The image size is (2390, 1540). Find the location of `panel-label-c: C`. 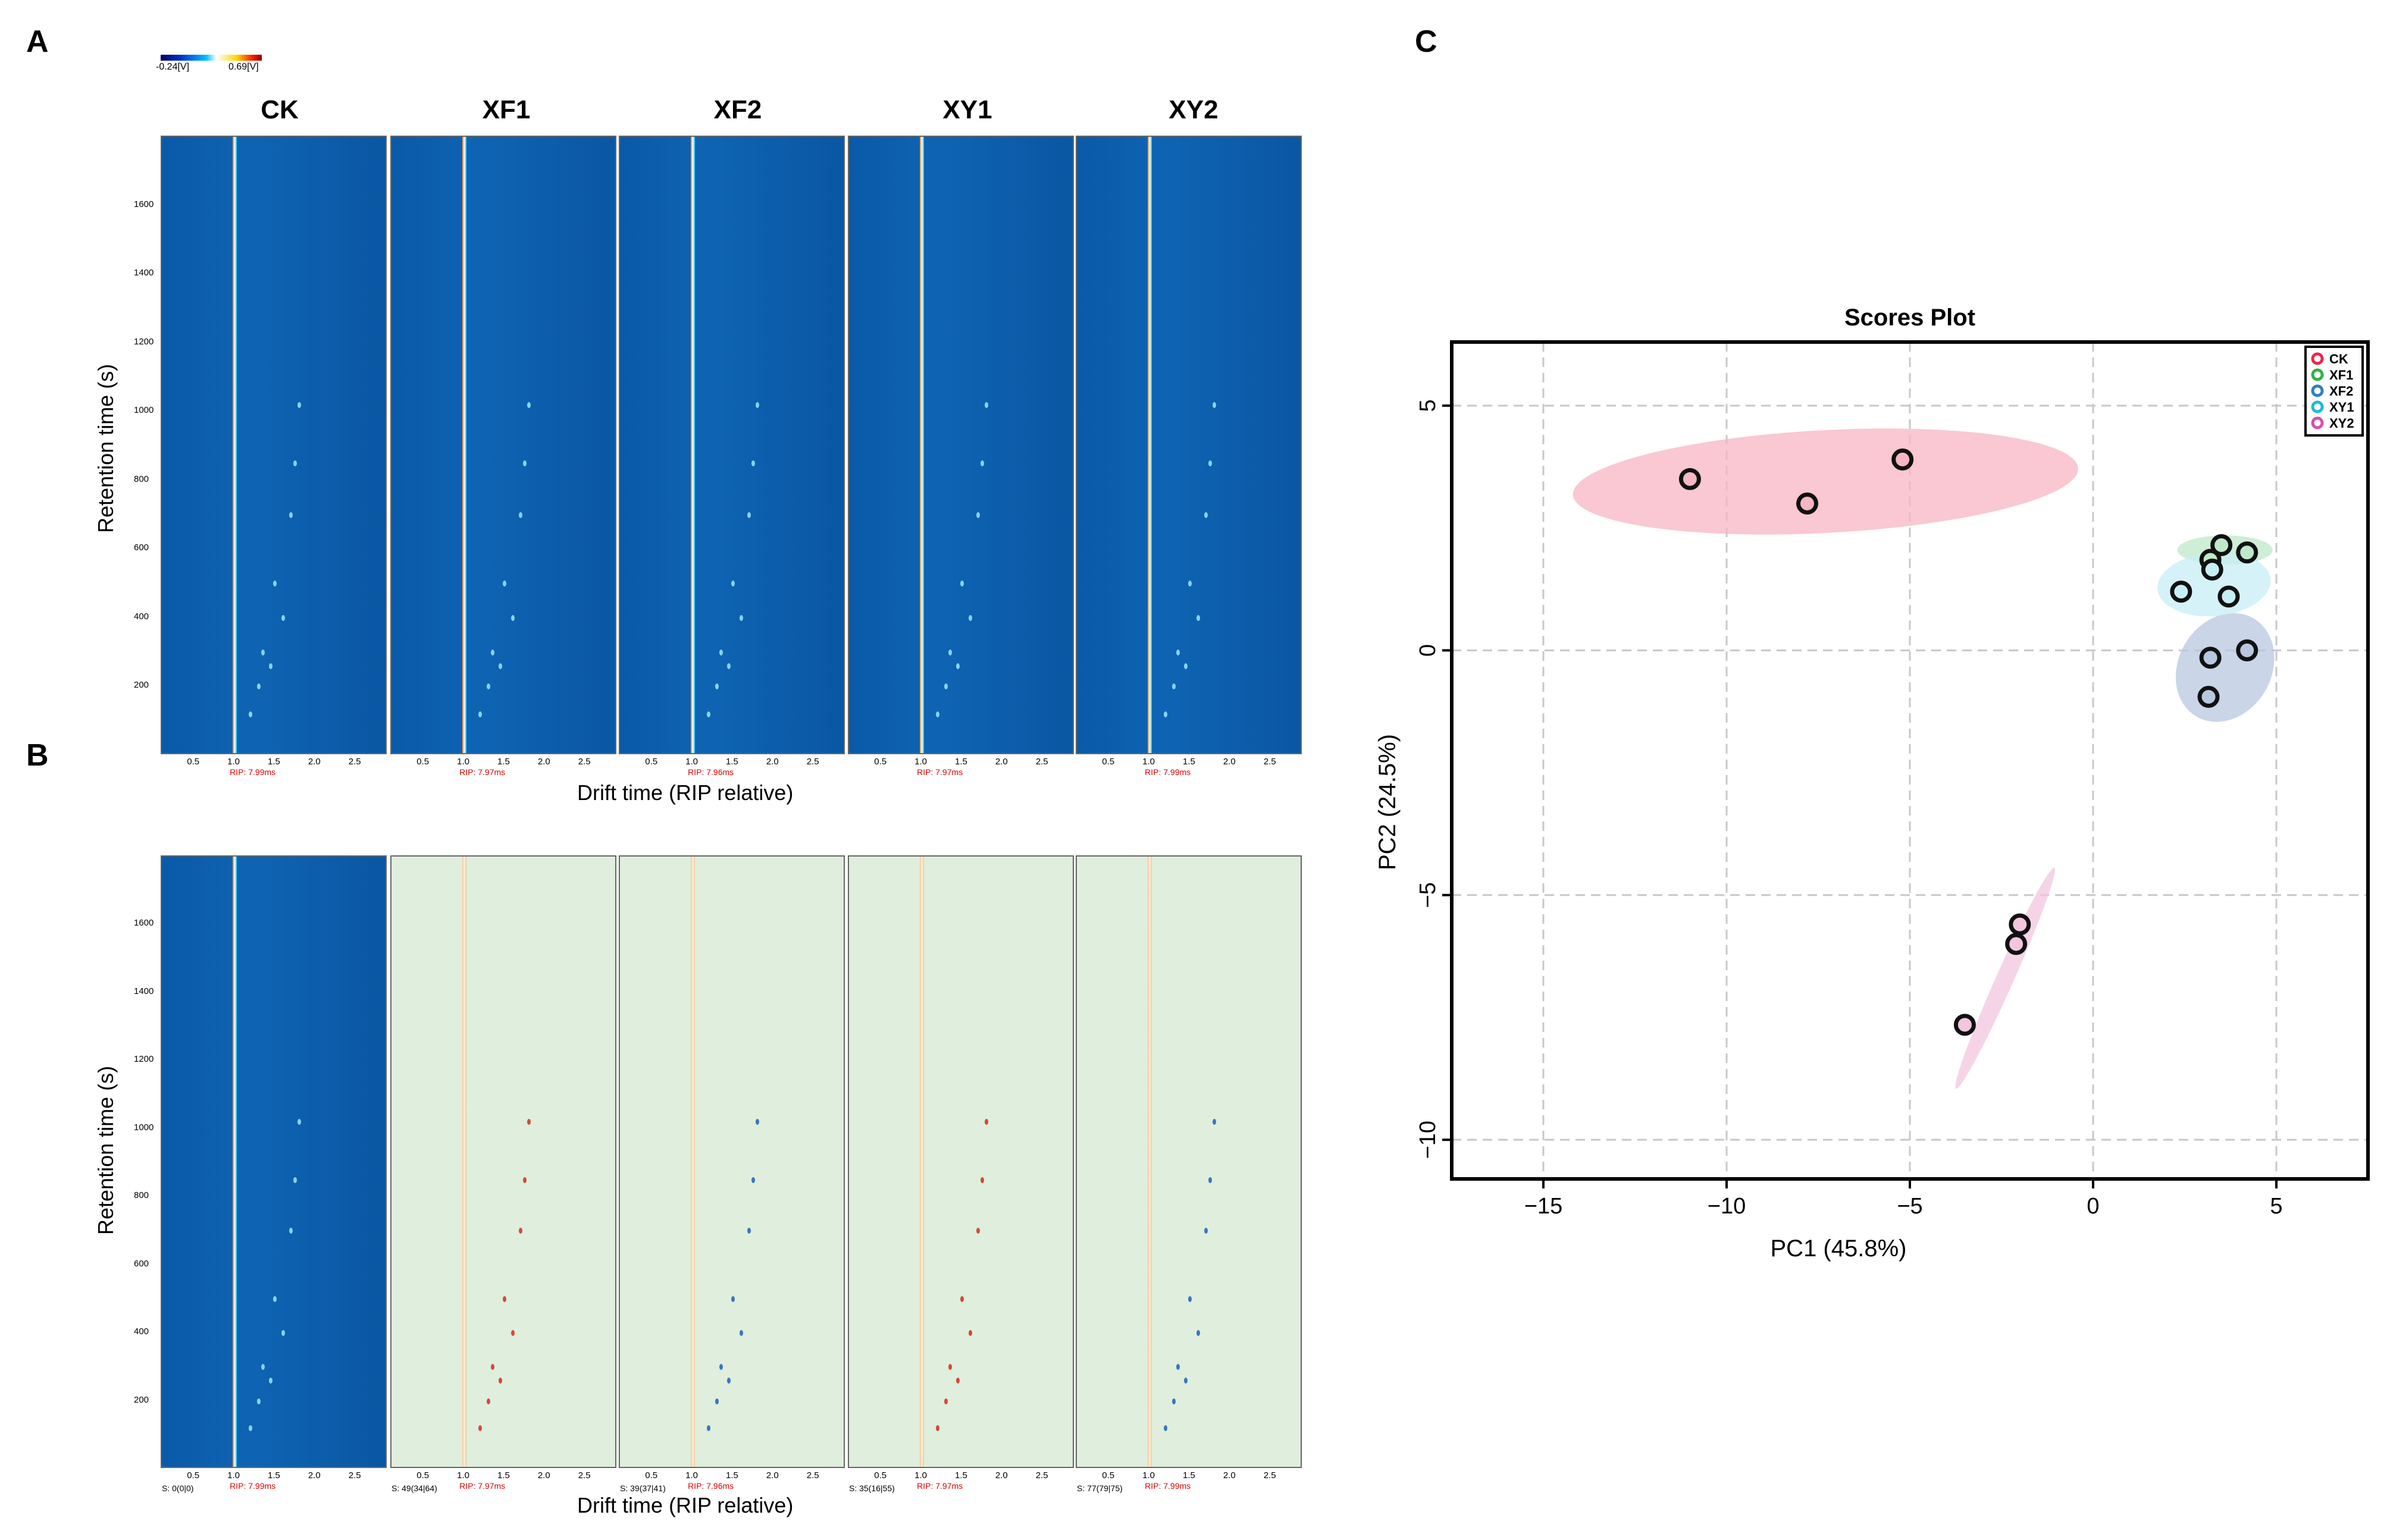

panel-label-c: C is located at coordinates (1426, 41).